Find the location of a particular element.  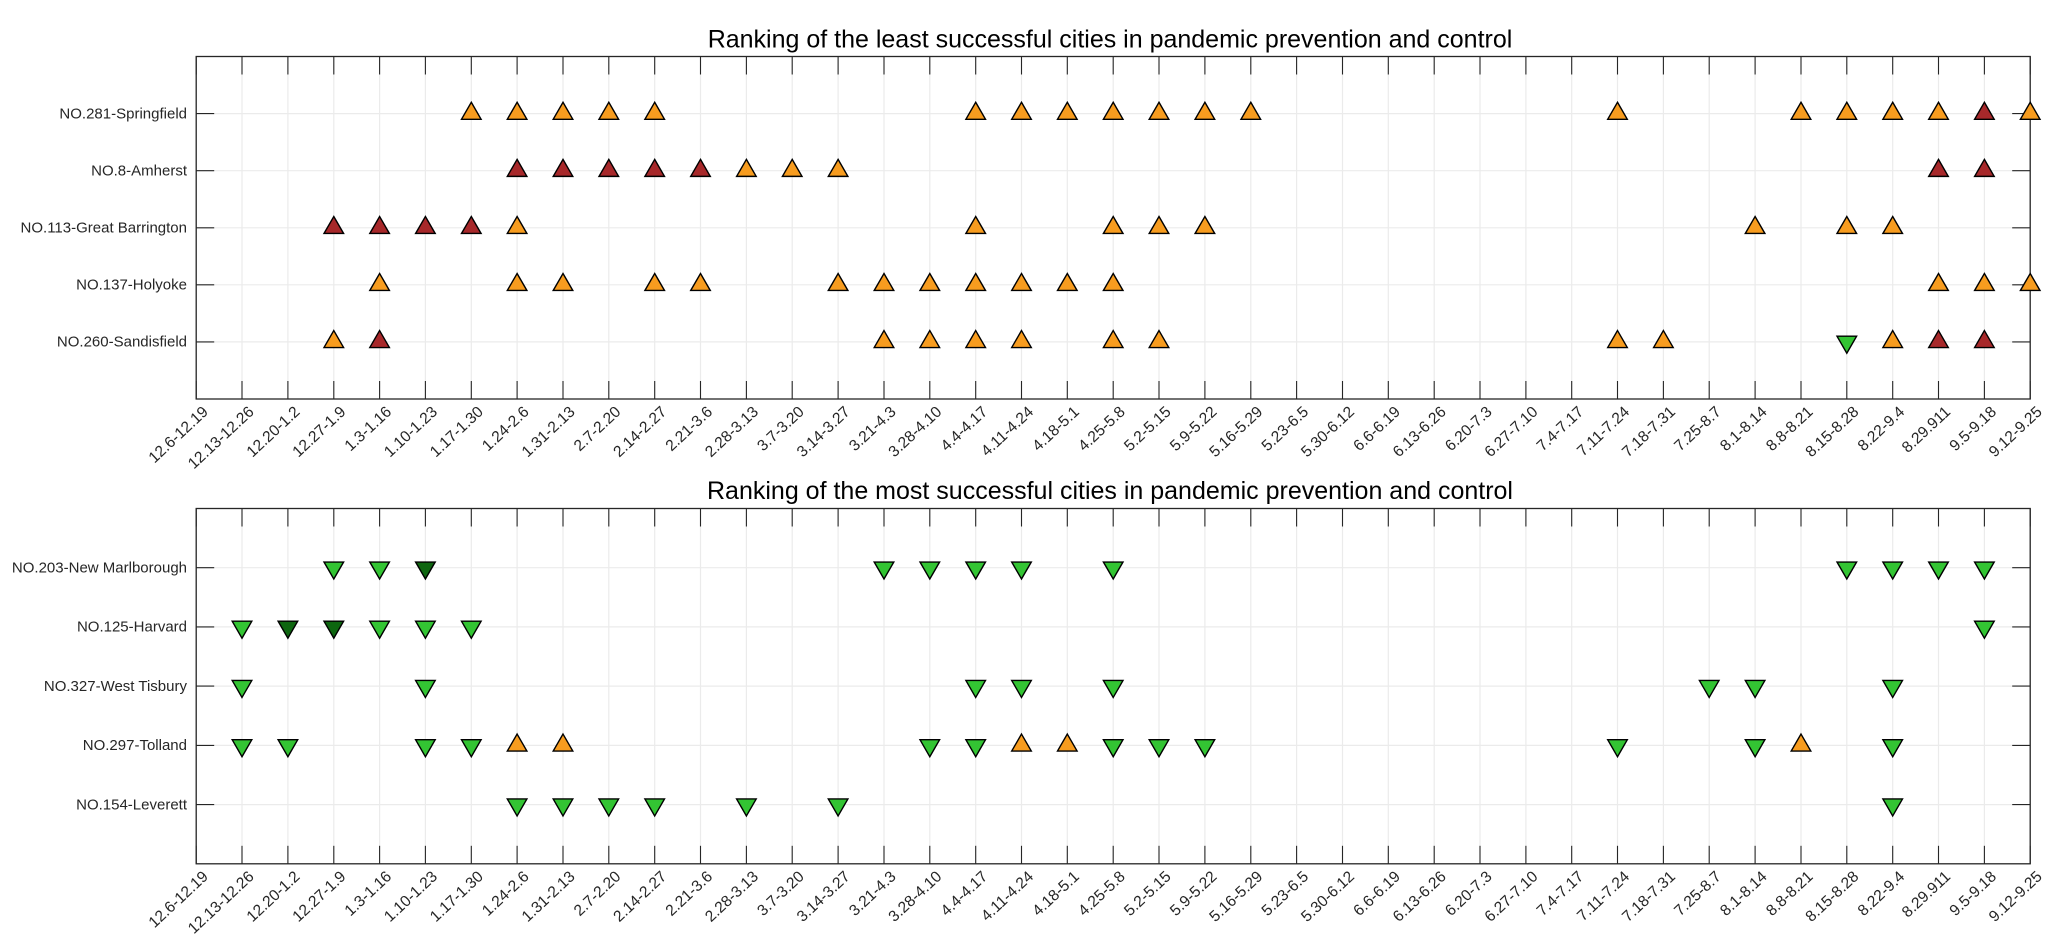

svg-text: NO.113-Great Barrington is located at coordinates (104, 228).